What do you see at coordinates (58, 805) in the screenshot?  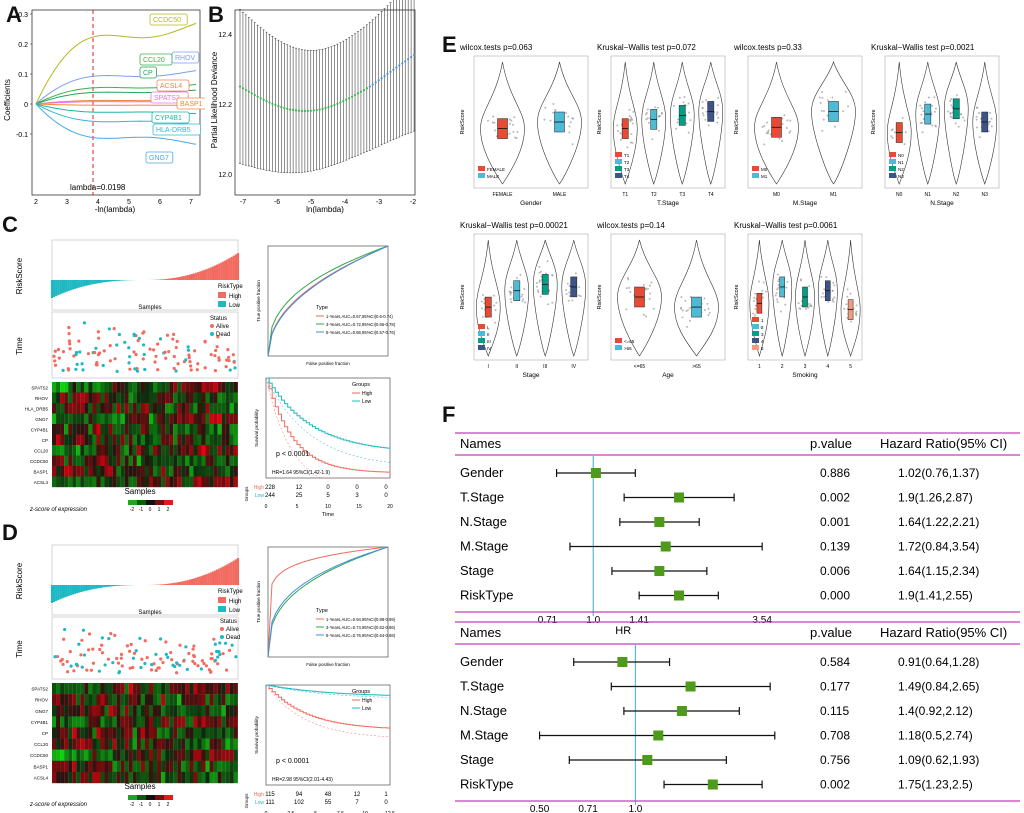 I see `d-zscore-label: z-score of expression` at bounding box center [58, 805].